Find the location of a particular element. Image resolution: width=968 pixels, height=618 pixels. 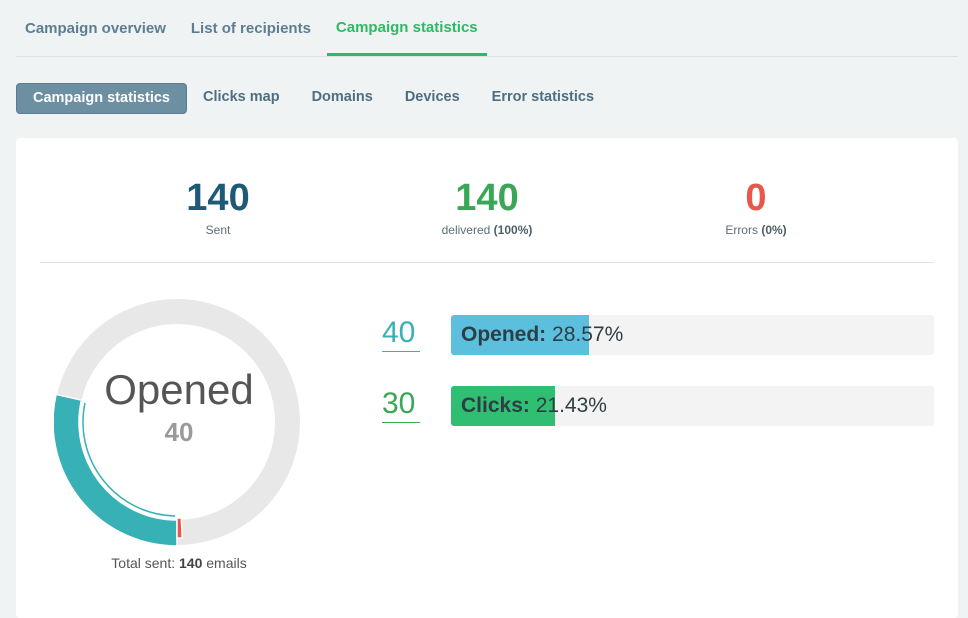

clicks-bar-label: Clicks: is located at coordinates (495, 405).